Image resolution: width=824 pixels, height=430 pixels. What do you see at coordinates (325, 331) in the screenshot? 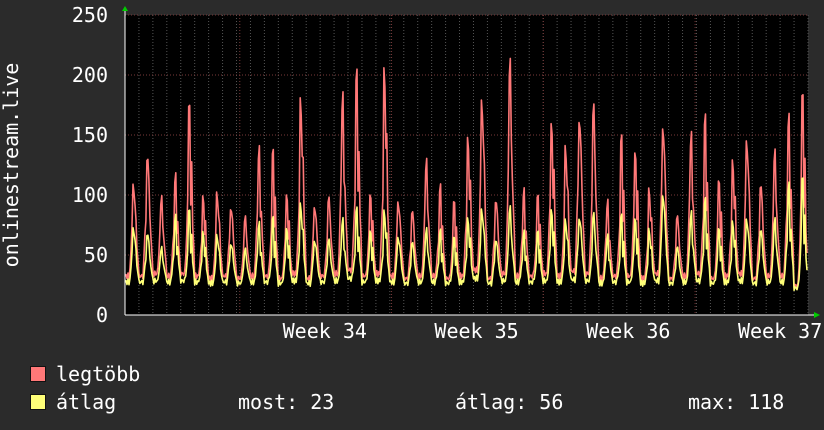
I see `x-tick-label: Week 34` at bounding box center [325, 331].